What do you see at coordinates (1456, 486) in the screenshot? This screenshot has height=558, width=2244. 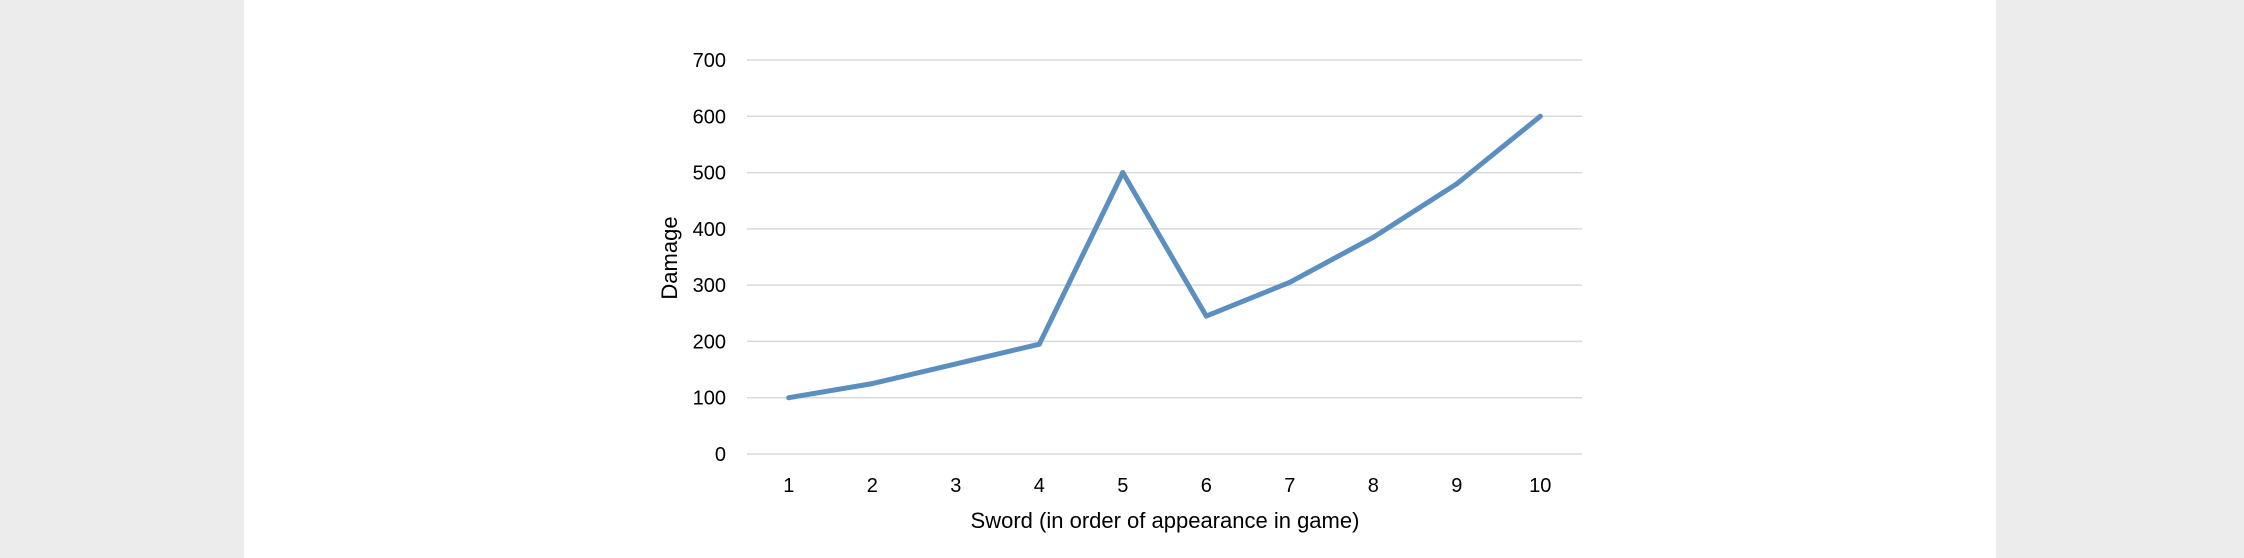 I see `x-tick-label: 9` at bounding box center [1456, 486].